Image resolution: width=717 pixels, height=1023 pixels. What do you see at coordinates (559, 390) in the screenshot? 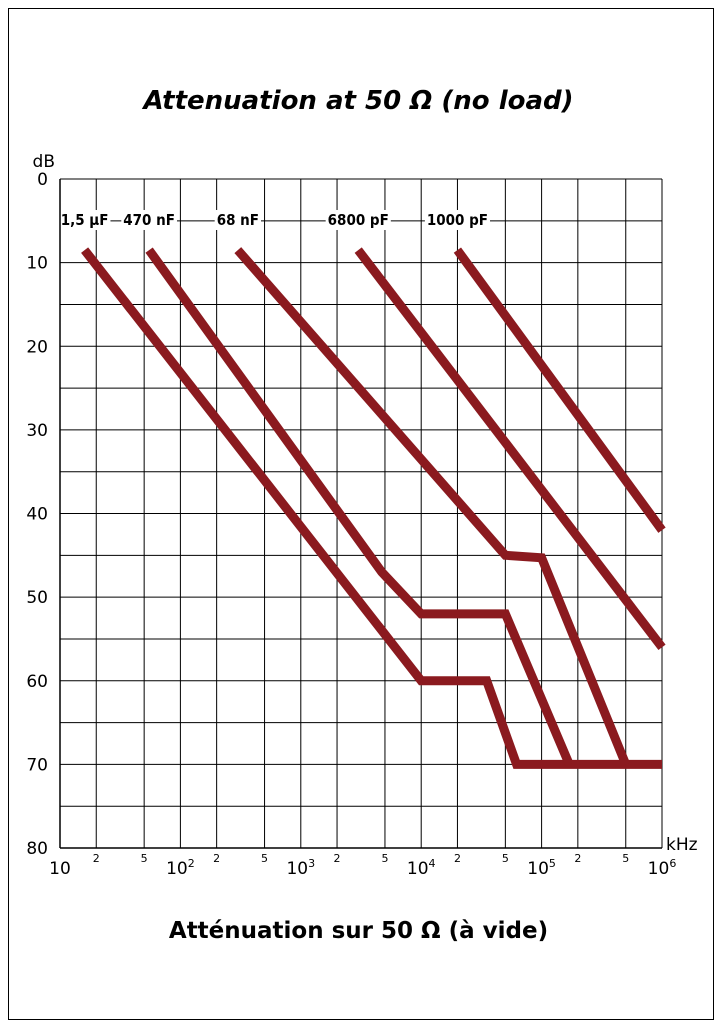
I see `series-line` at bounding box center [559, 390].